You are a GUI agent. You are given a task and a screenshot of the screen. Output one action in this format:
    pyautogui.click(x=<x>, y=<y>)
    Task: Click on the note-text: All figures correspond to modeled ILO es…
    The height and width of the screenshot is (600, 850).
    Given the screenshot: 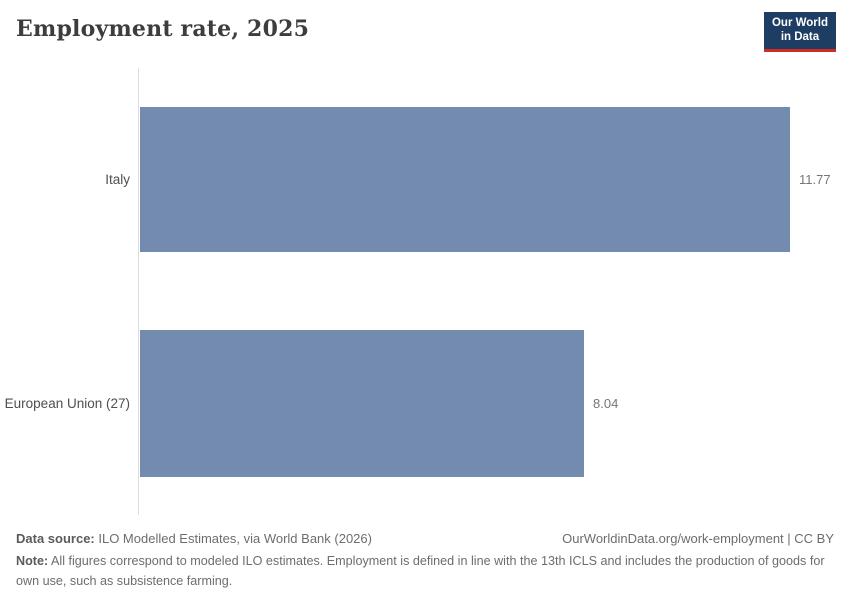 What is the action you would take?
    pyautogui.click(x=420, y=571)
    